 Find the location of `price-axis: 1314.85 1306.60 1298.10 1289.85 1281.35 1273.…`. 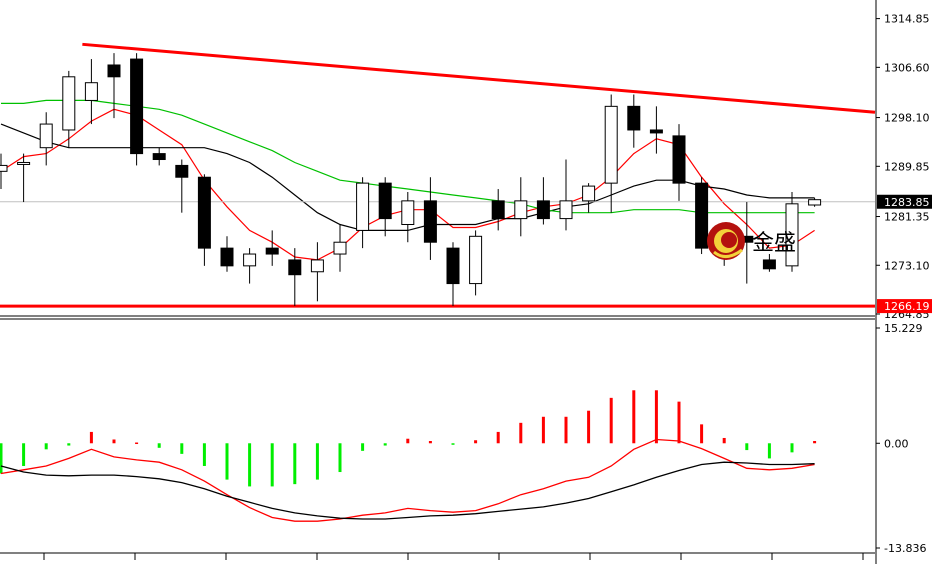

price-axis: 1314.85 1306.60 1298.10 1289.85 1281.35 1273.… is located at coordinates (903, 282).